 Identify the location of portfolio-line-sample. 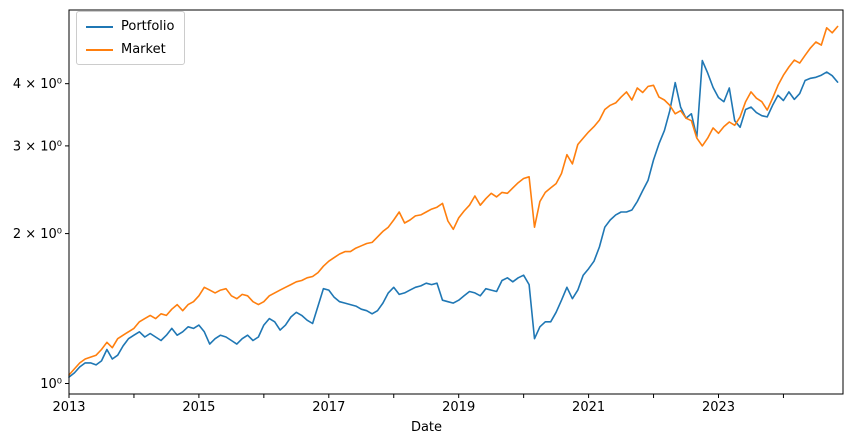
(99, 26).